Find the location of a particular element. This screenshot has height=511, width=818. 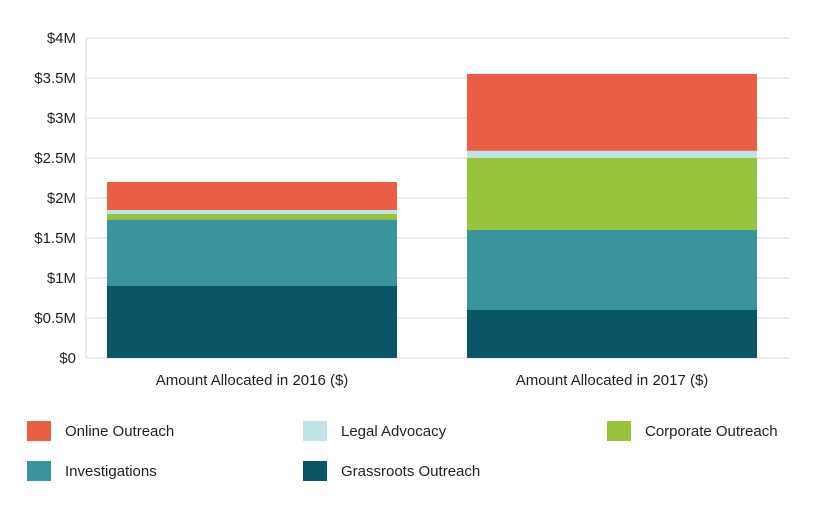

y-tick-label: $1.5M is located at coordinates (55, 238).